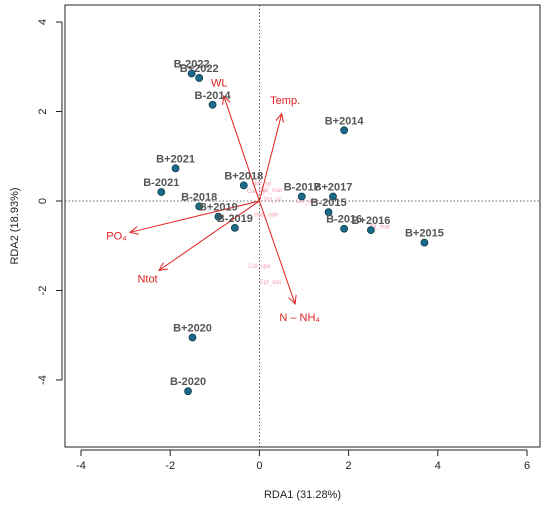 Image resolution: width=550 pixels, height=507 pixels. Describe the element at coordinates (170, 466) in the screenshot. I see `x-tick-label: -2` at that location.